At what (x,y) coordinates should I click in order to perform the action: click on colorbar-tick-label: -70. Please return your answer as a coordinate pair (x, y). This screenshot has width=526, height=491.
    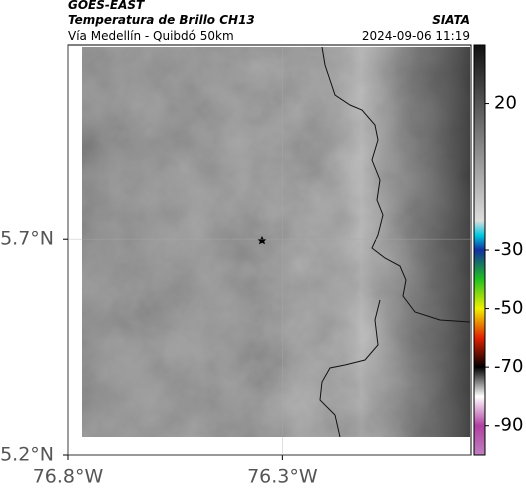
    Looking at the image, I should click on (508, 366).